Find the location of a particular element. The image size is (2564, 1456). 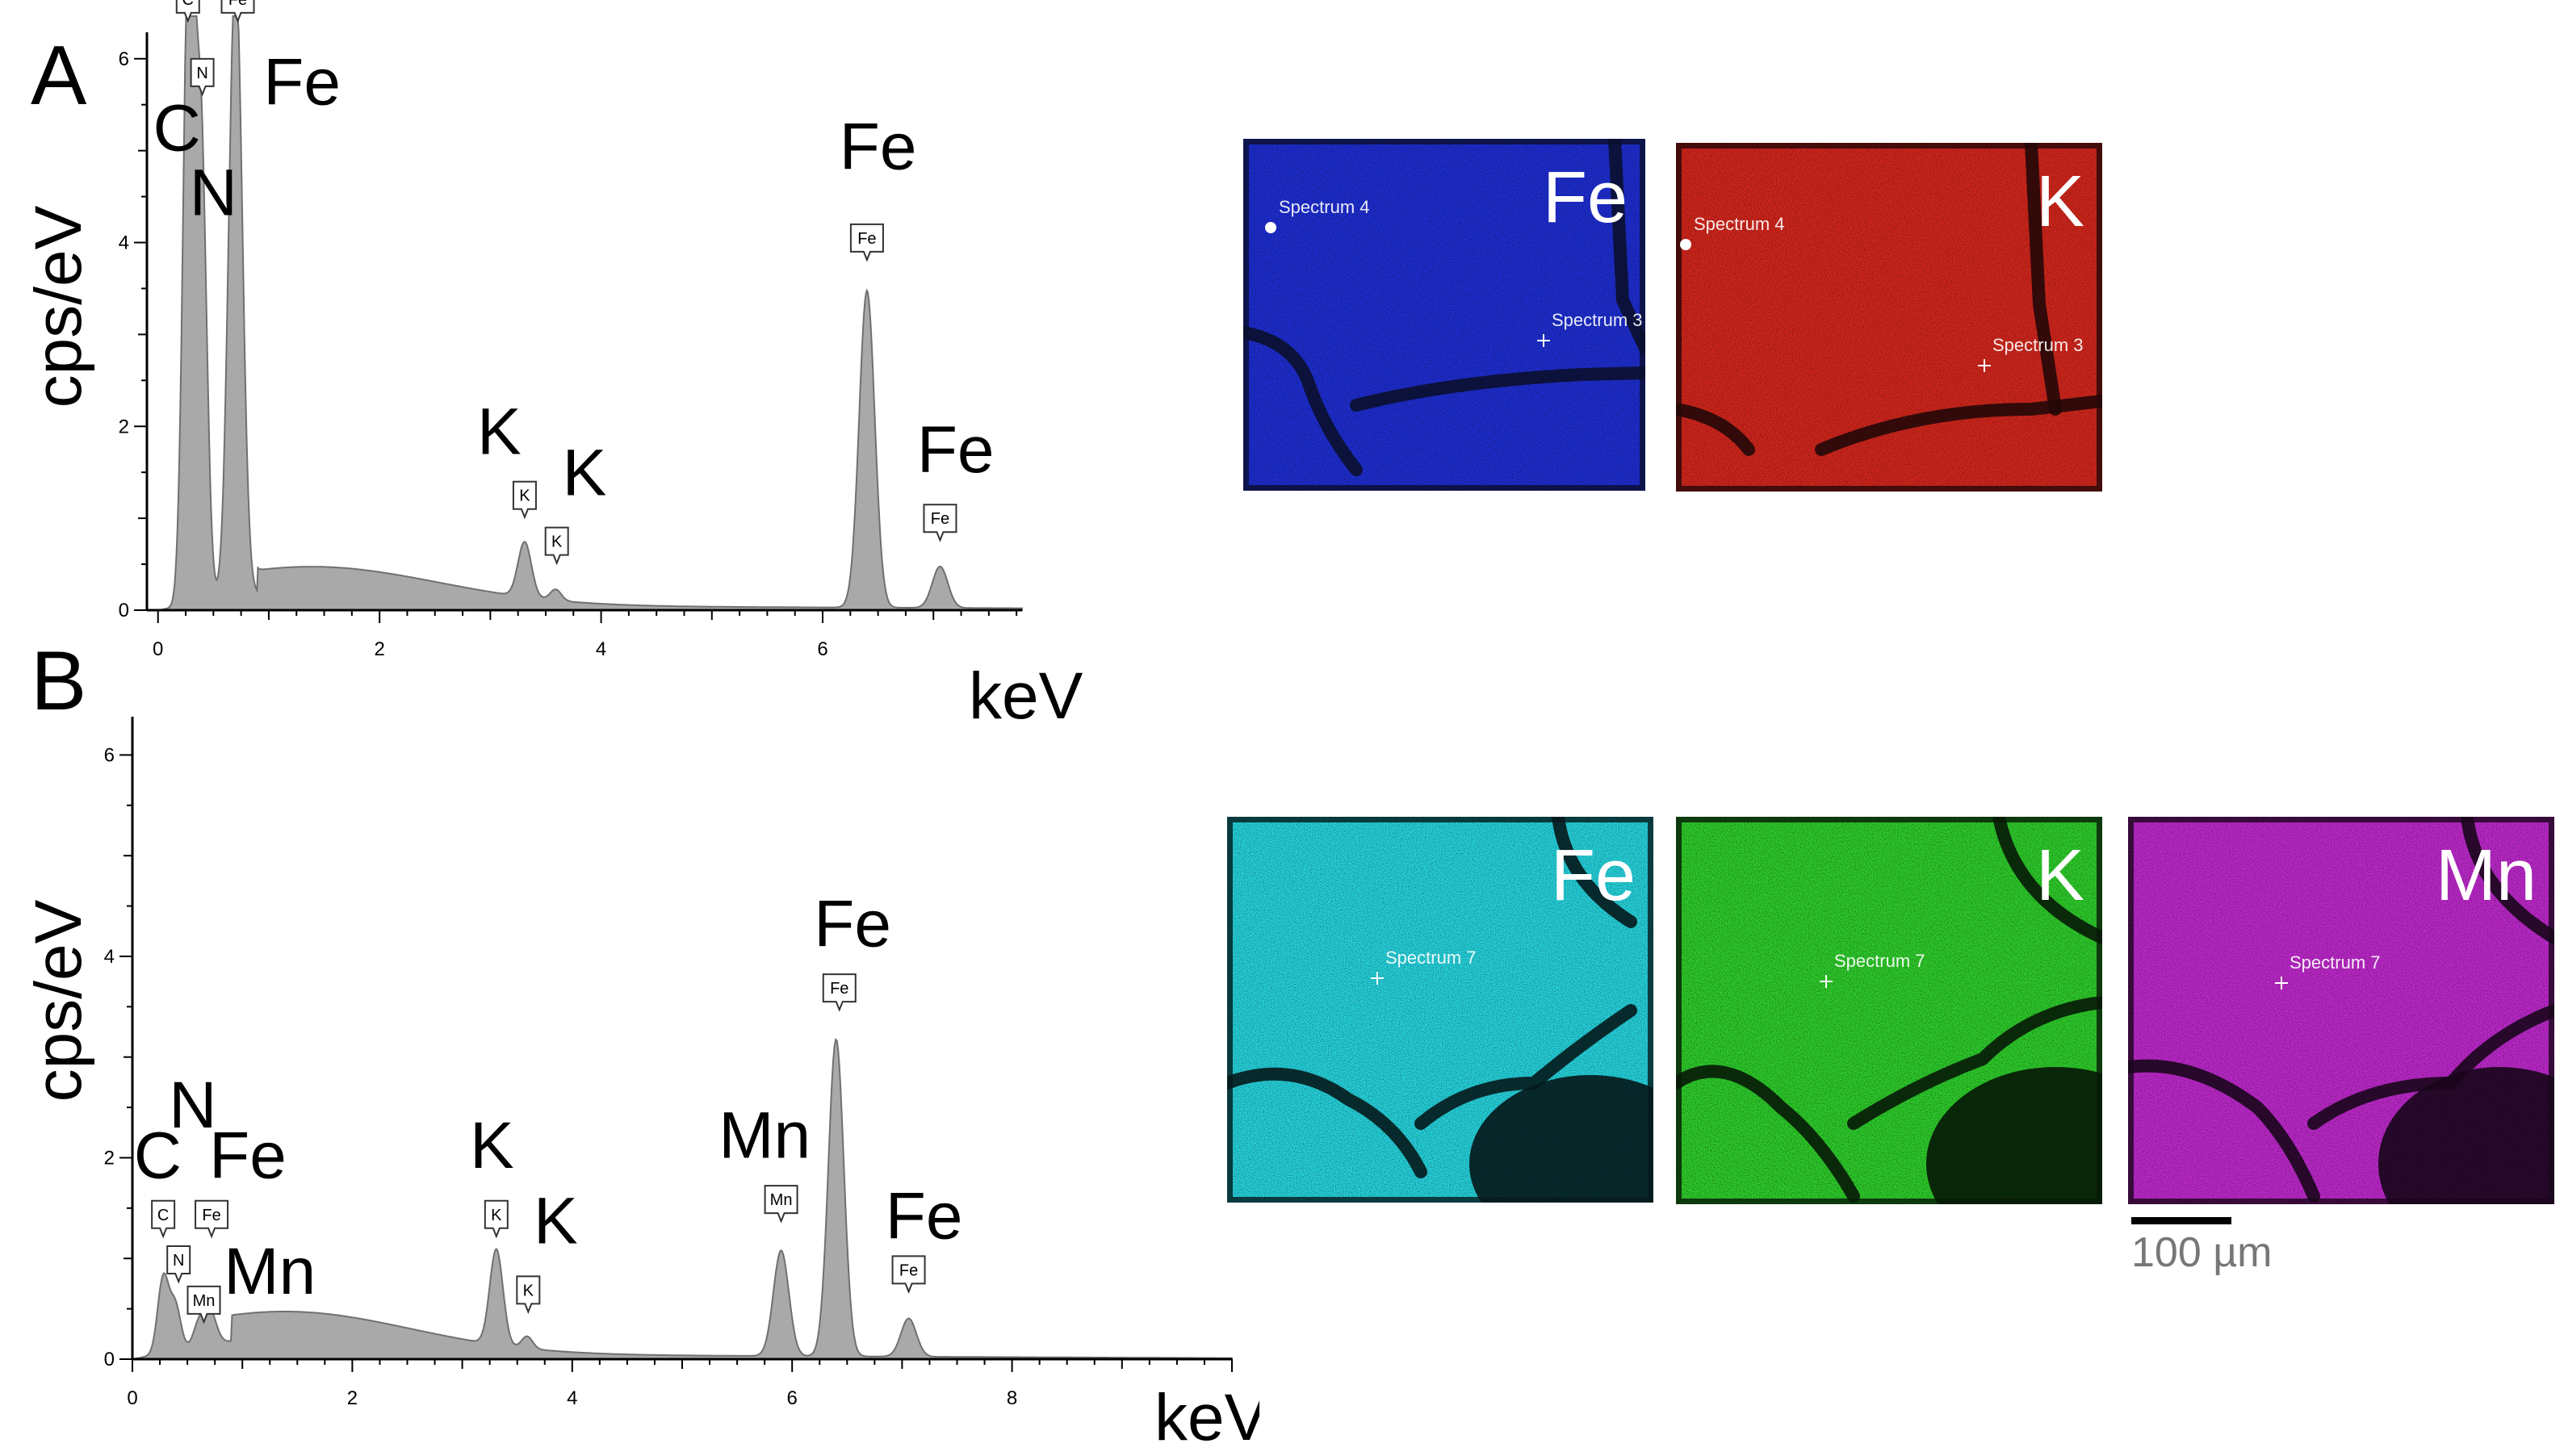

fe-map-a: Spectrum 4 Spectrum 3 Fe is located at coordinates (1444, 315).